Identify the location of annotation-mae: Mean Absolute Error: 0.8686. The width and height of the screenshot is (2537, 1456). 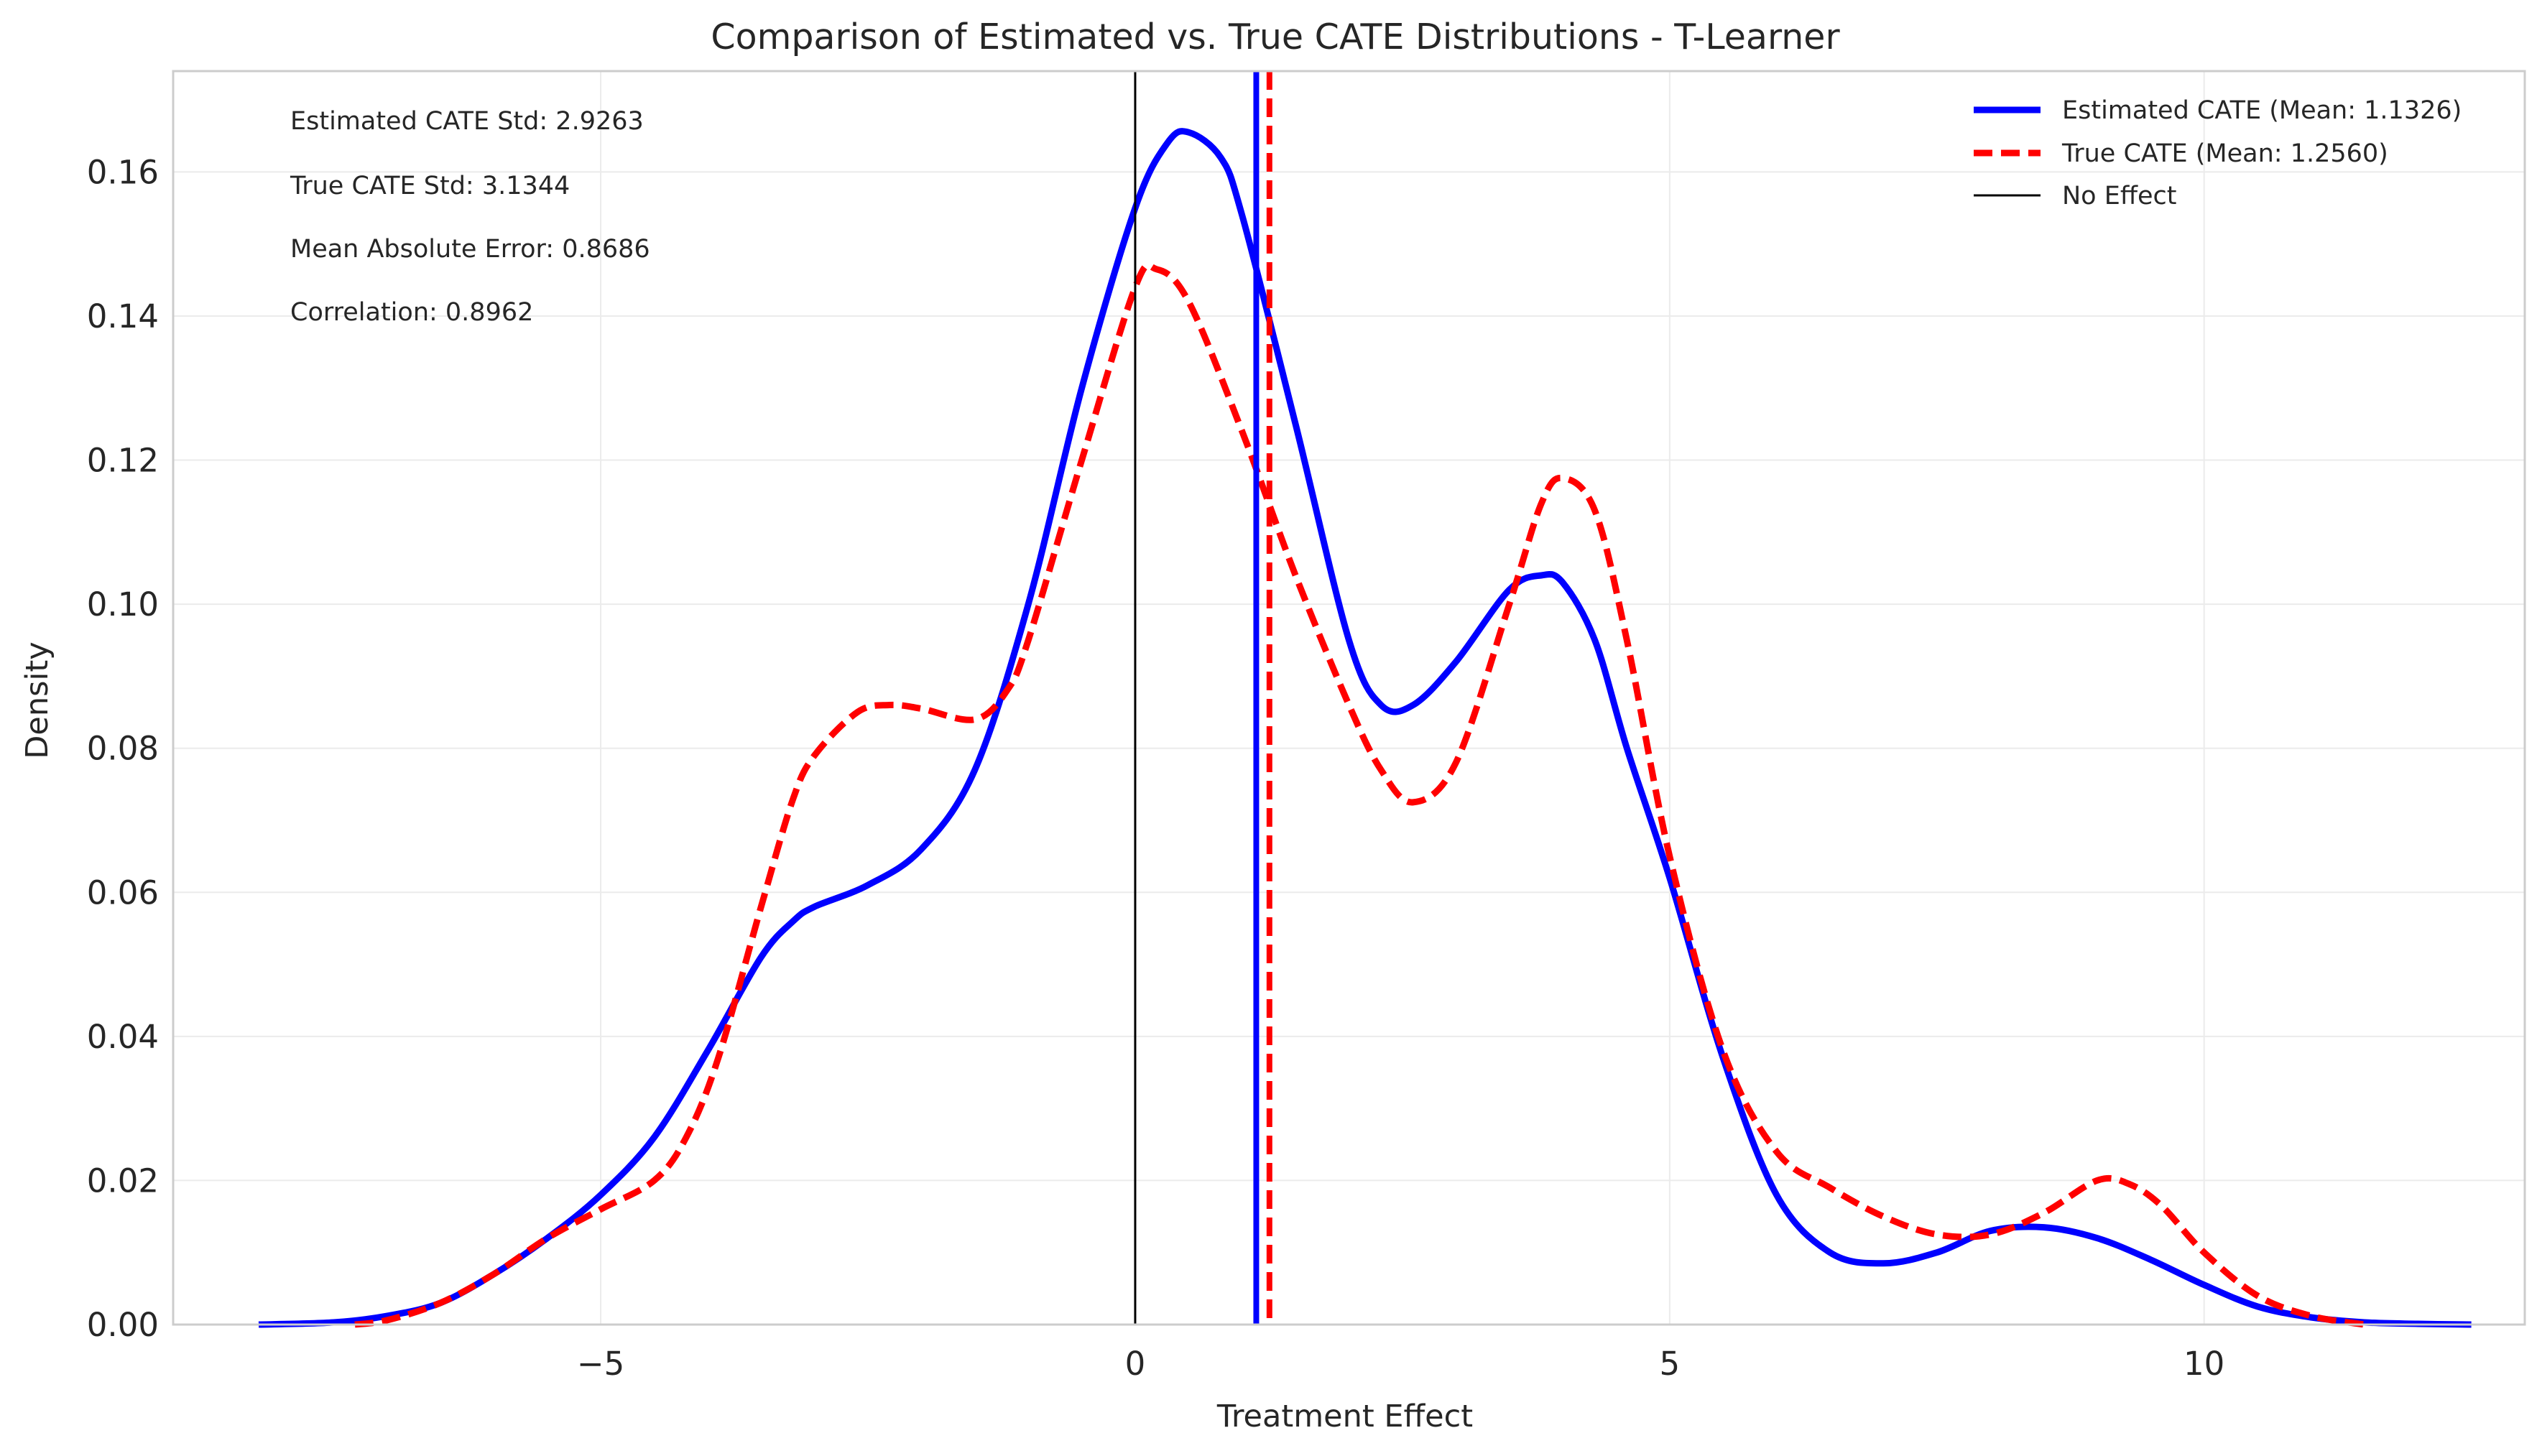
(470, 249).